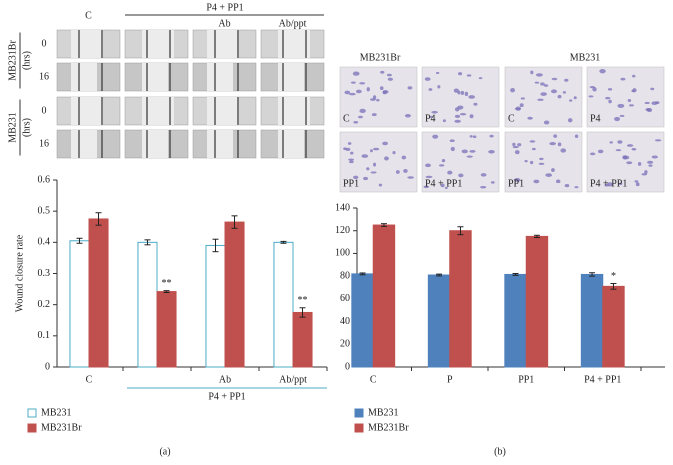 This screenshot has height=465, width=673. What do you see at coordinates (585, 57) in the screenshot?
I see `column-label: MB231` at bounding box center [585, 57].